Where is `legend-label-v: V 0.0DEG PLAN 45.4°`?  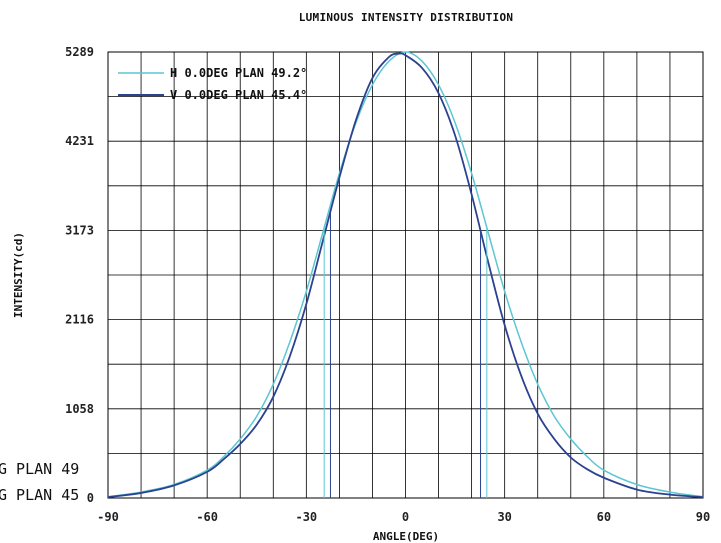
legend-label-v: V 0.0DEG PLAN 45.4° is located at coordinates (238, 95).